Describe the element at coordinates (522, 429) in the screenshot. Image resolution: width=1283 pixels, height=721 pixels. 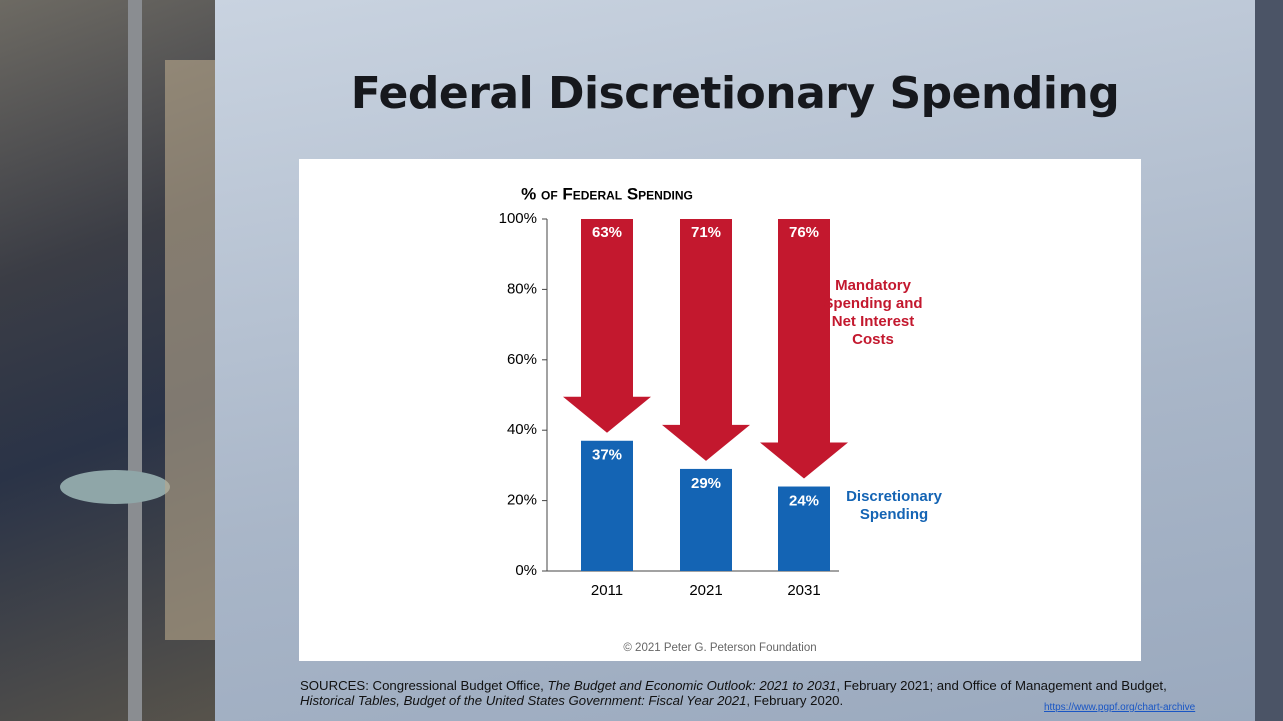
I see `y-tick-label: 40%` at that location.